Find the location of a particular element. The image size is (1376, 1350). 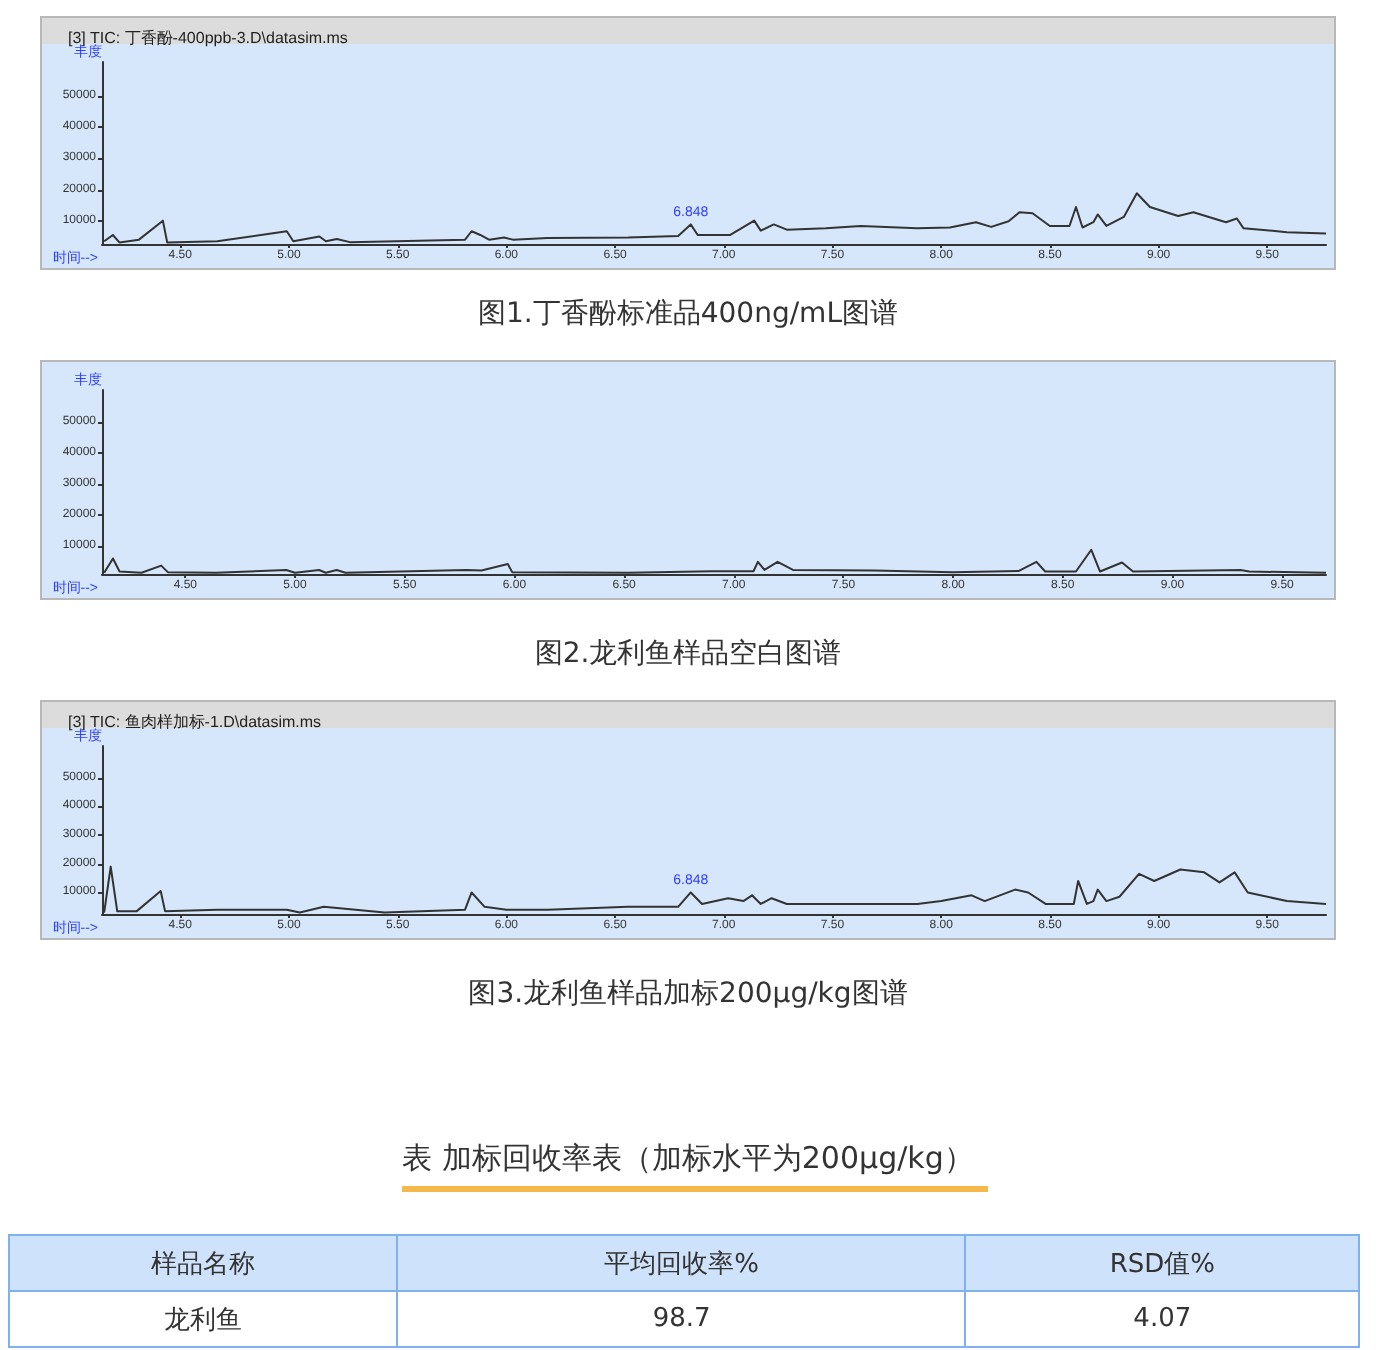

text: RSD值% is located at coordinates (1162, 1263).